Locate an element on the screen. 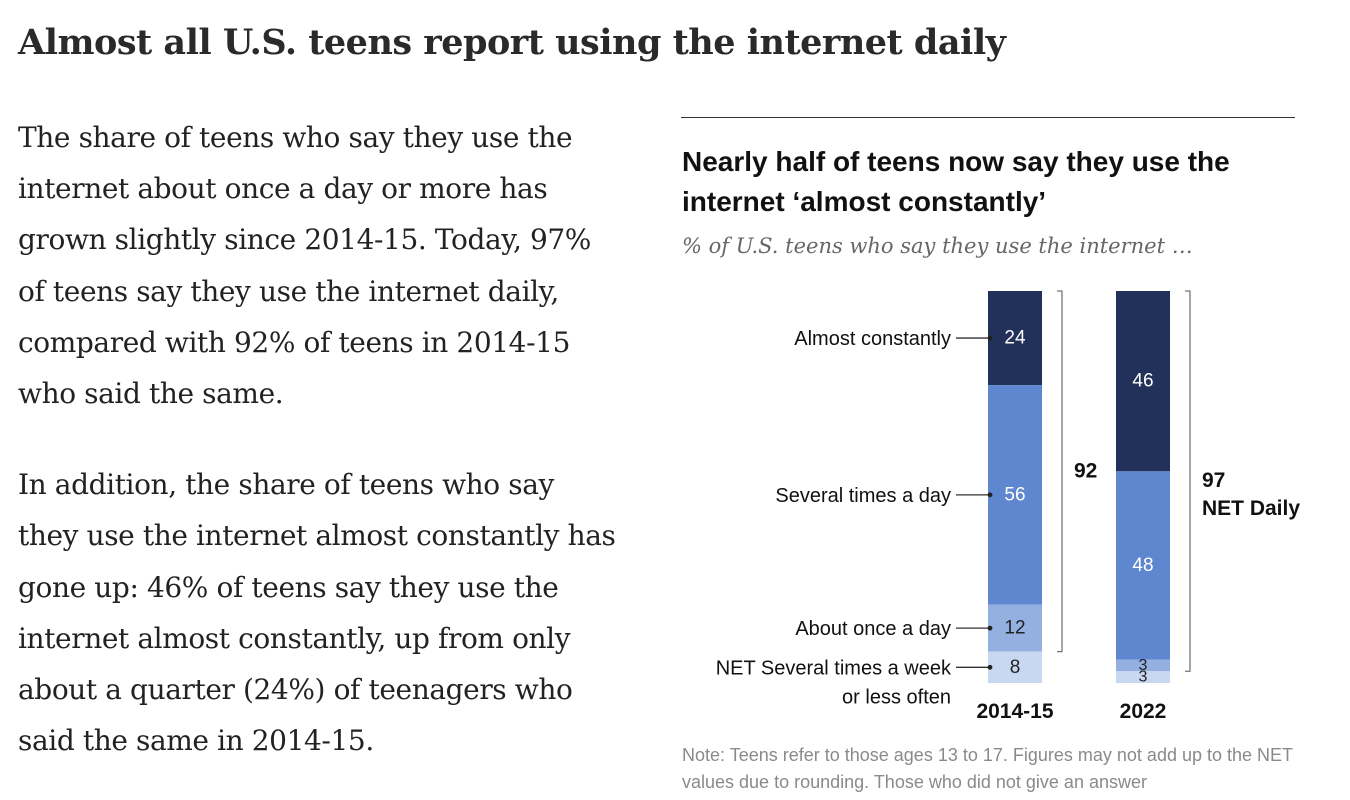 The width and height of the screenshot is (1350, 800). series-label-2: About once a day is located at coordinates (873, 629).